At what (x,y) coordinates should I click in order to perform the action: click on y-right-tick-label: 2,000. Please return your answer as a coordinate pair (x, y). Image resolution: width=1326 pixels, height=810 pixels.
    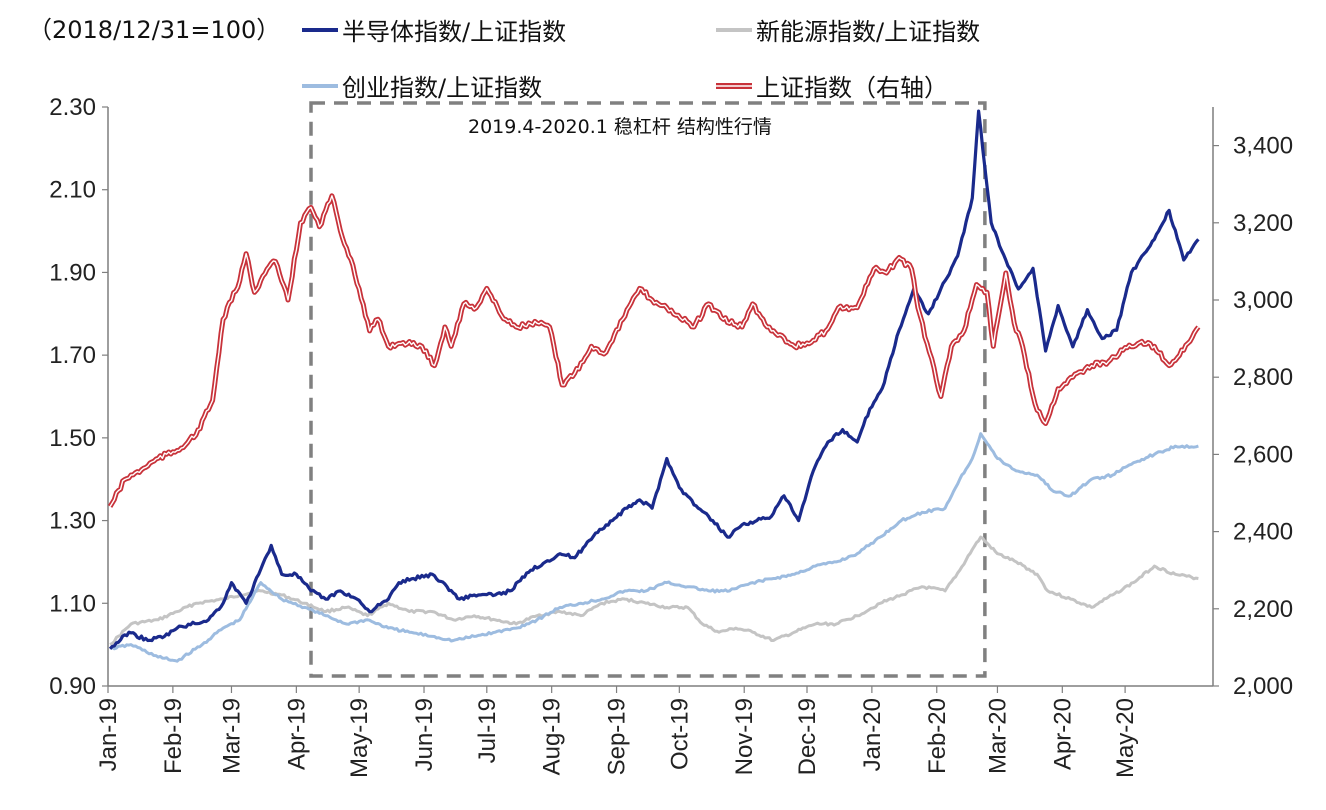
    Looking at the image, I should click on (1263, 686).